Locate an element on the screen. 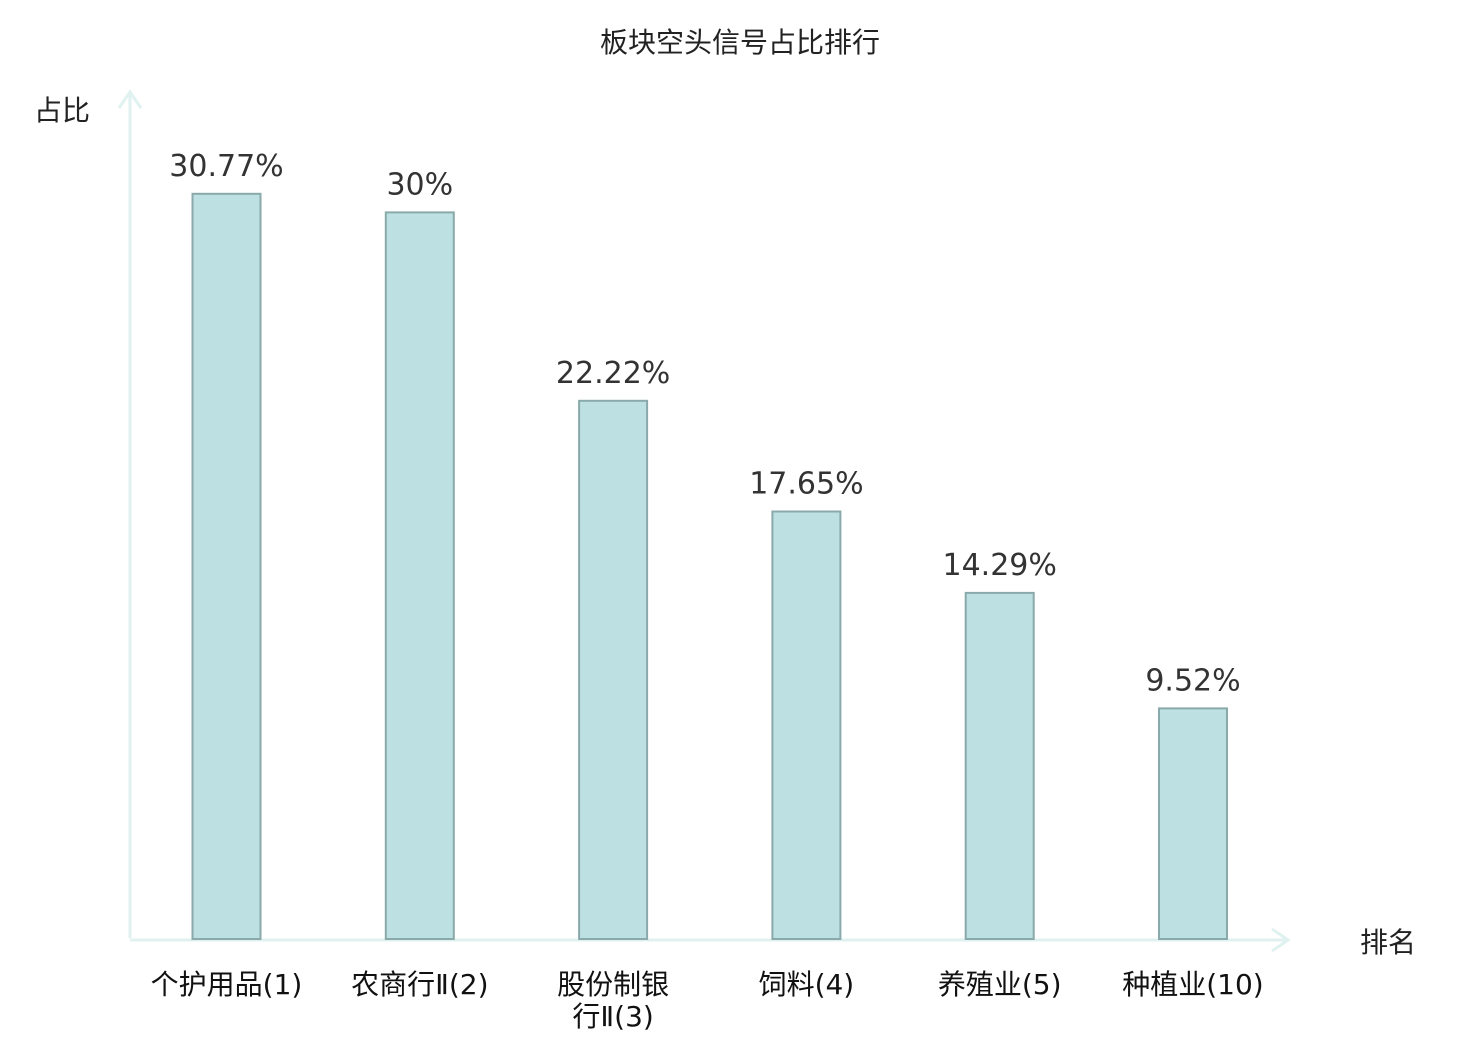 This screenshot has width=1480, height=1040. y-axis-label: 占比 is located at coordinates (62, 110).